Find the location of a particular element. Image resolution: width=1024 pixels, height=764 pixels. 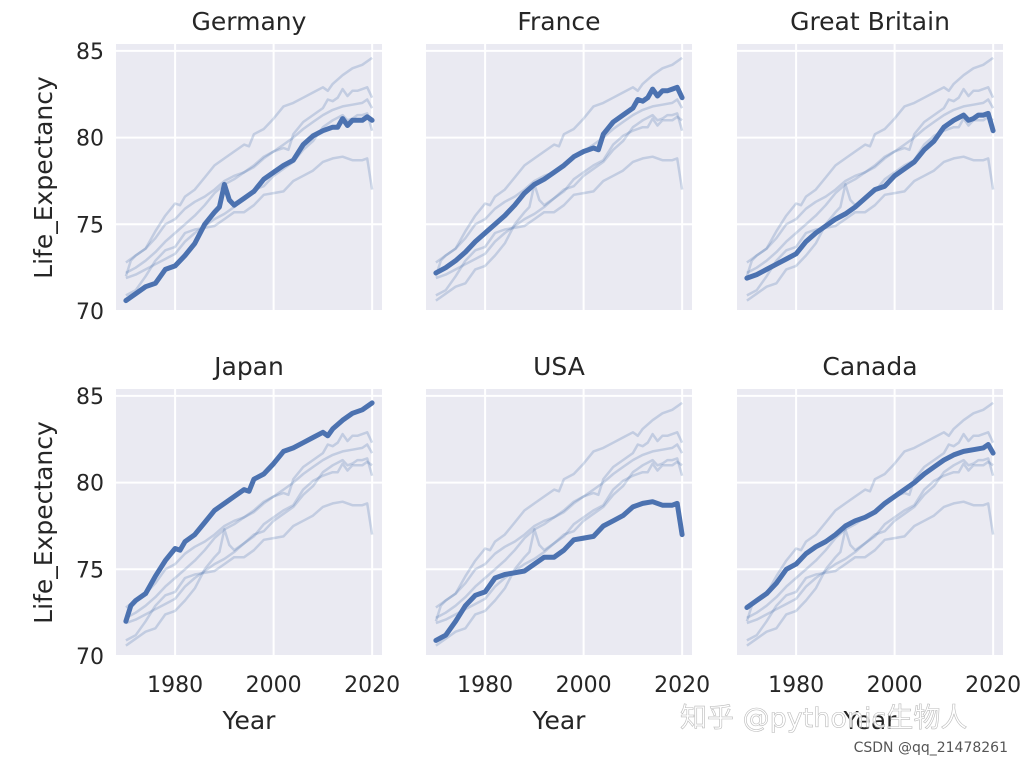

panel-title: Germany is located at coordinates (249, 21).